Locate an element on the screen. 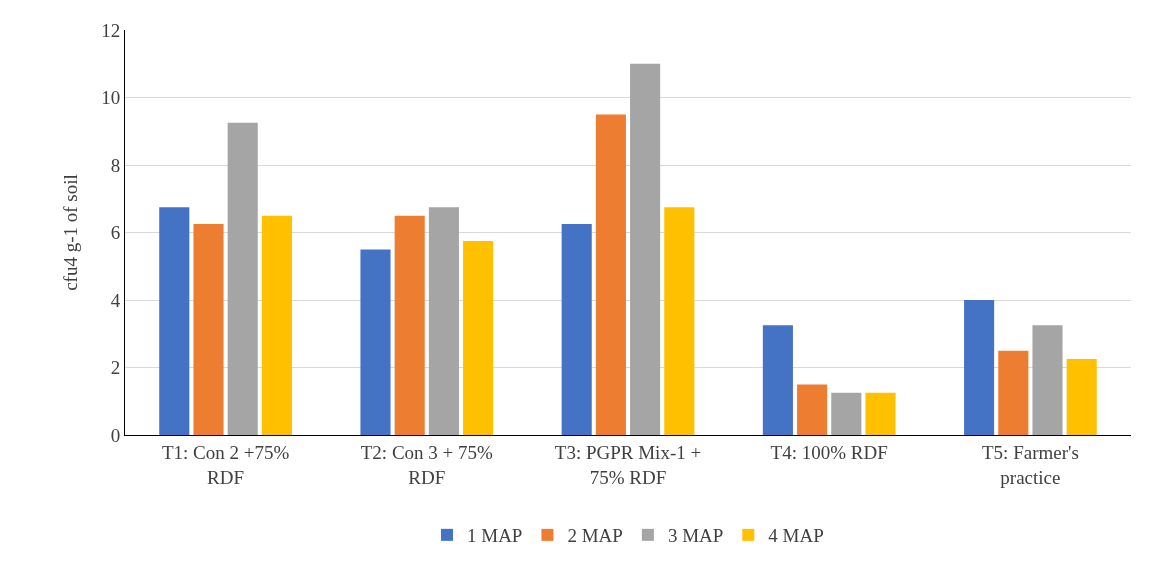 This screenshot has height=575, width=1156. legend-label: 4 MAP is located at coordinates (796, 536).